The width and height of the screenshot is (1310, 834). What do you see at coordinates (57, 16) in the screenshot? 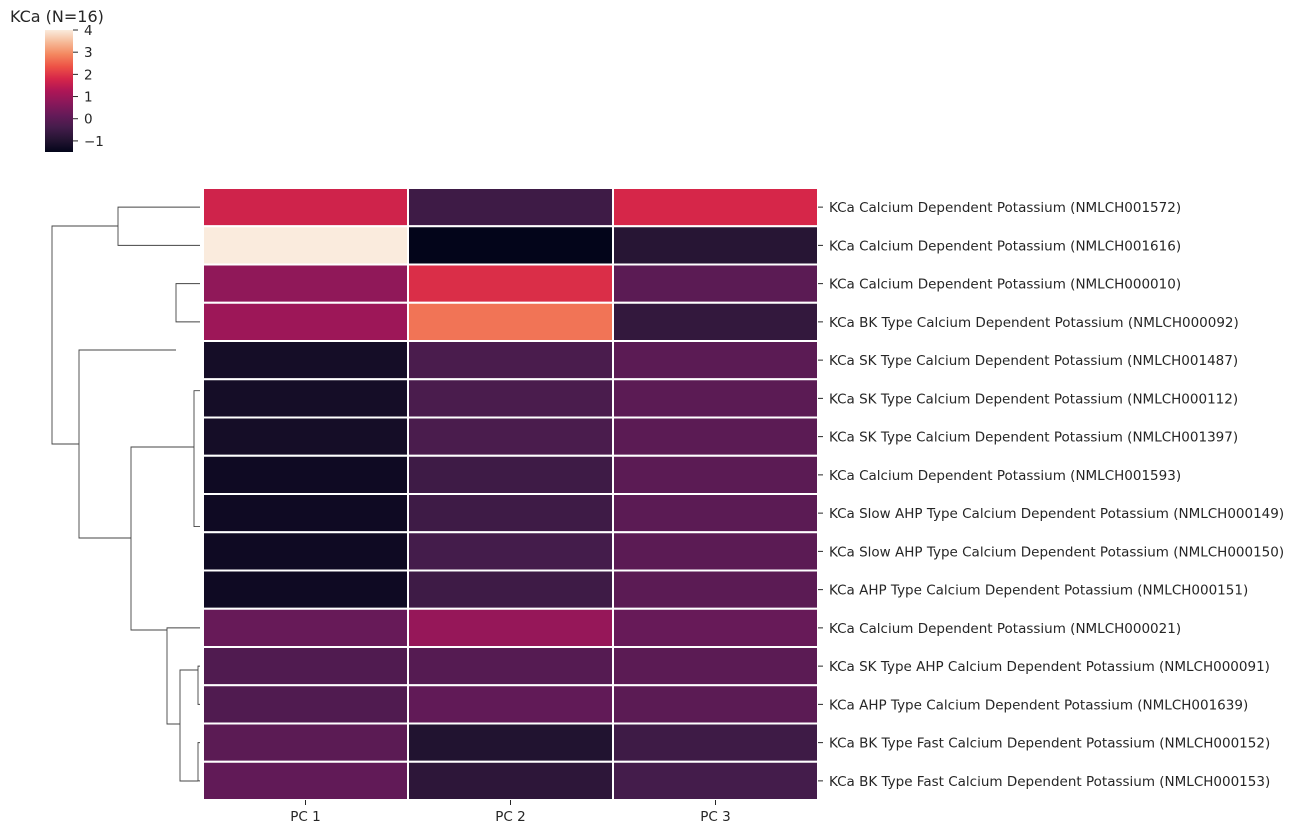
I see `chart-title: KCa (N=16)` at bounding box center [57, 16].